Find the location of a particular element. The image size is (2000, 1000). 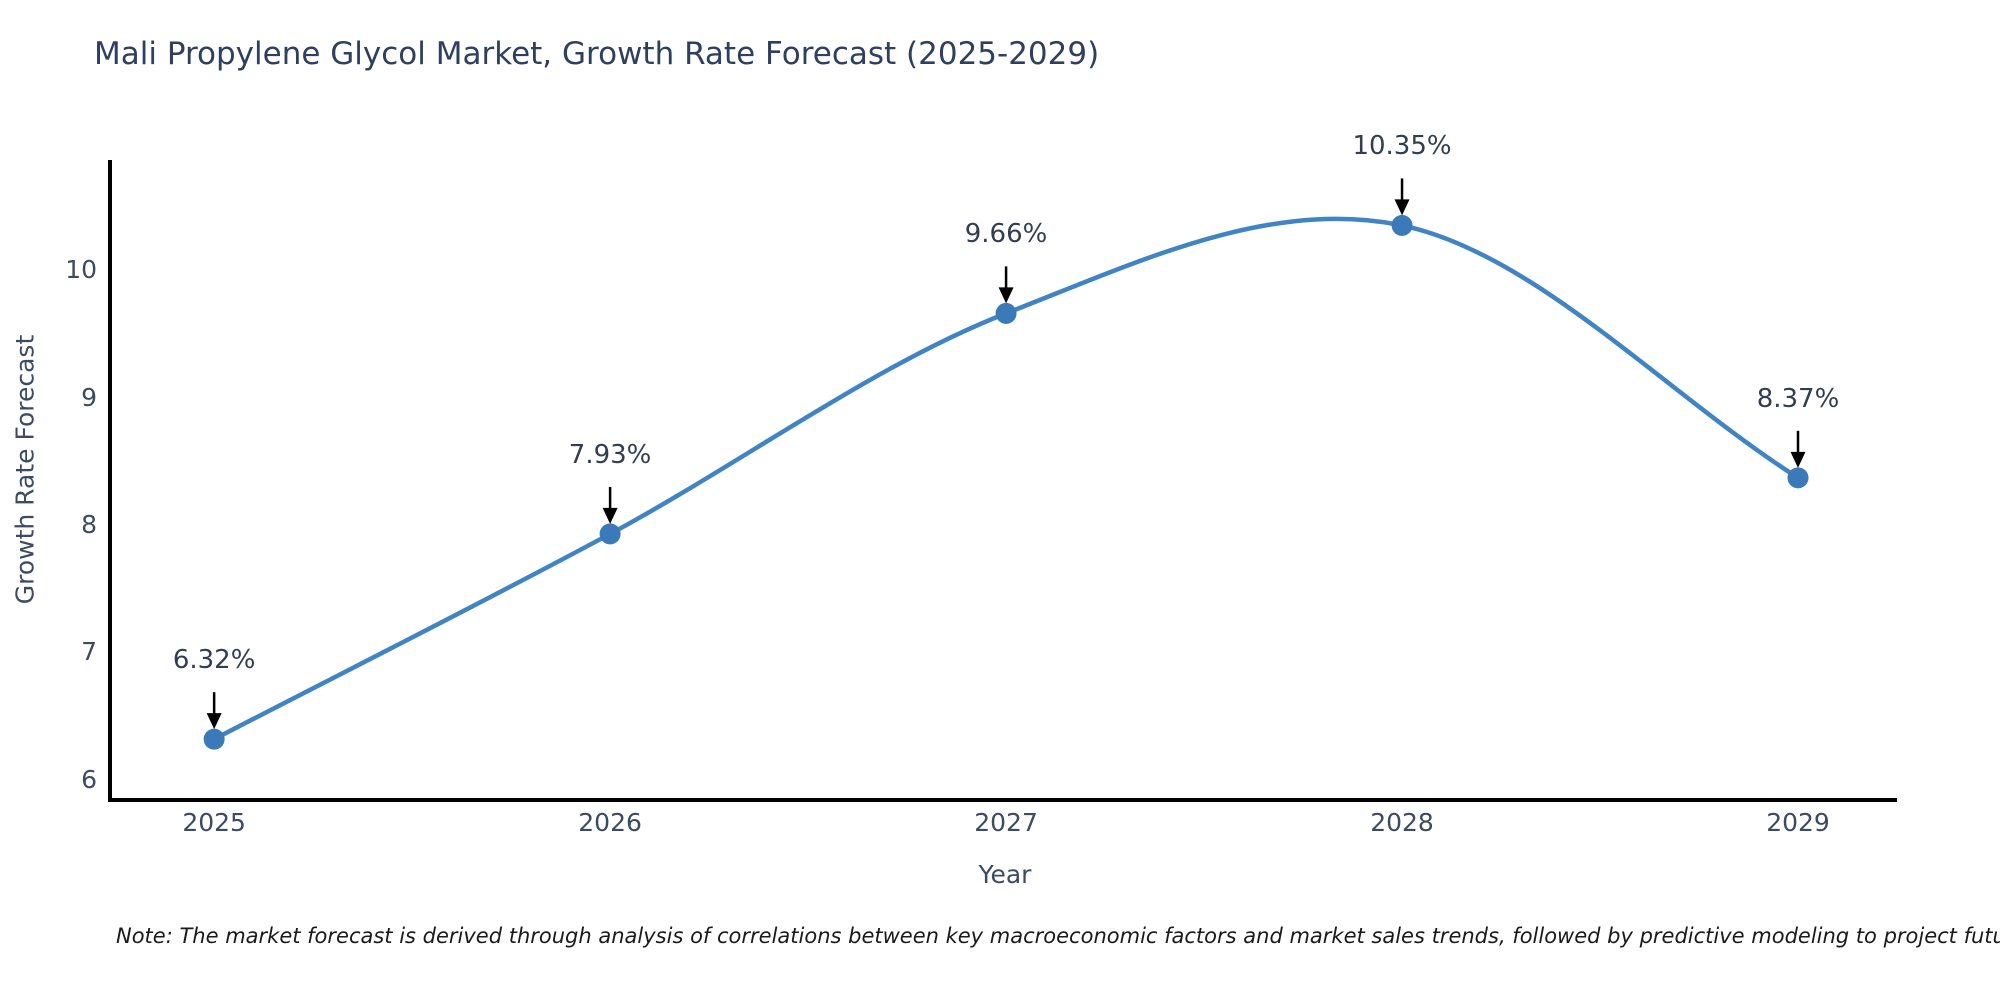

point-value-label: 10.35% is located at coordinates (1402, 146).